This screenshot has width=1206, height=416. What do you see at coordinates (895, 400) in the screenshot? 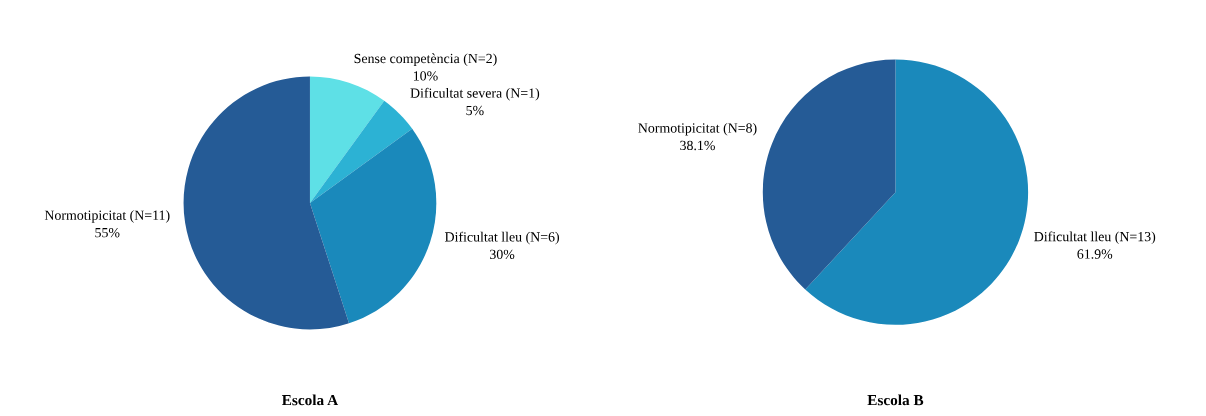
I see `text: Escola B` at bounding box center [895, 400].